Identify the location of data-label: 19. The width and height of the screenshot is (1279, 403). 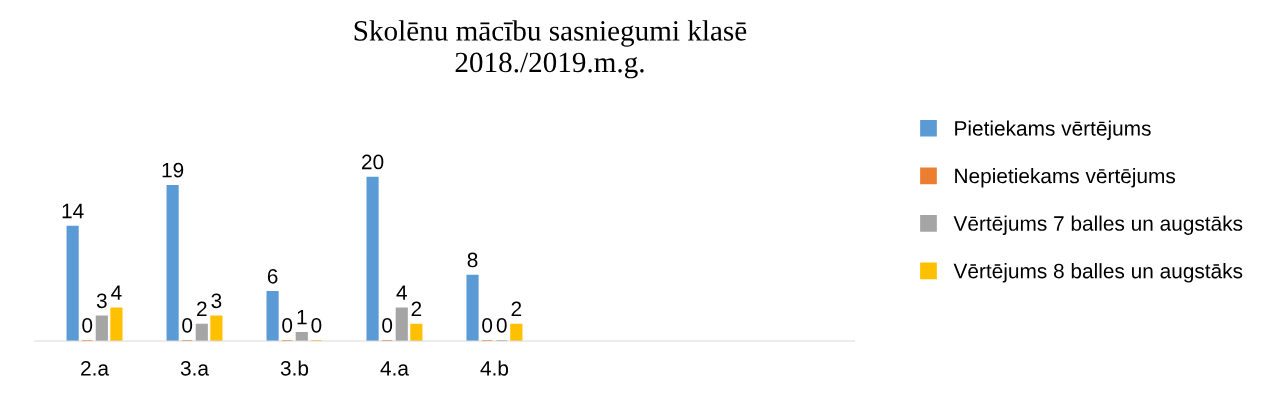
(173, 170).